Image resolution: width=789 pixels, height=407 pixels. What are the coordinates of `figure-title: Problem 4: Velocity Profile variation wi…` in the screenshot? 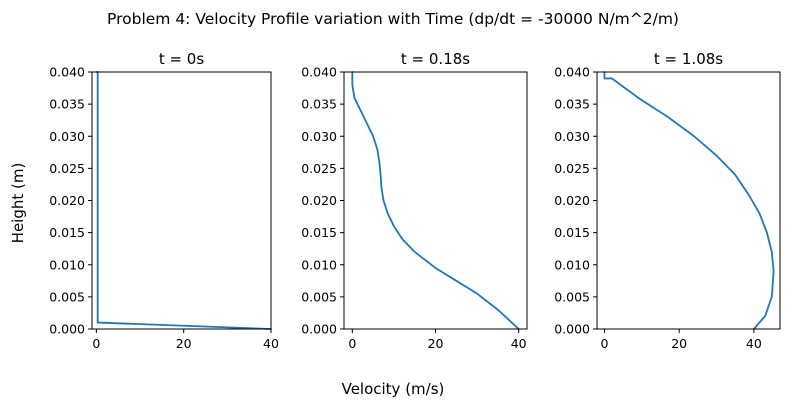 It's located at (393, 19).